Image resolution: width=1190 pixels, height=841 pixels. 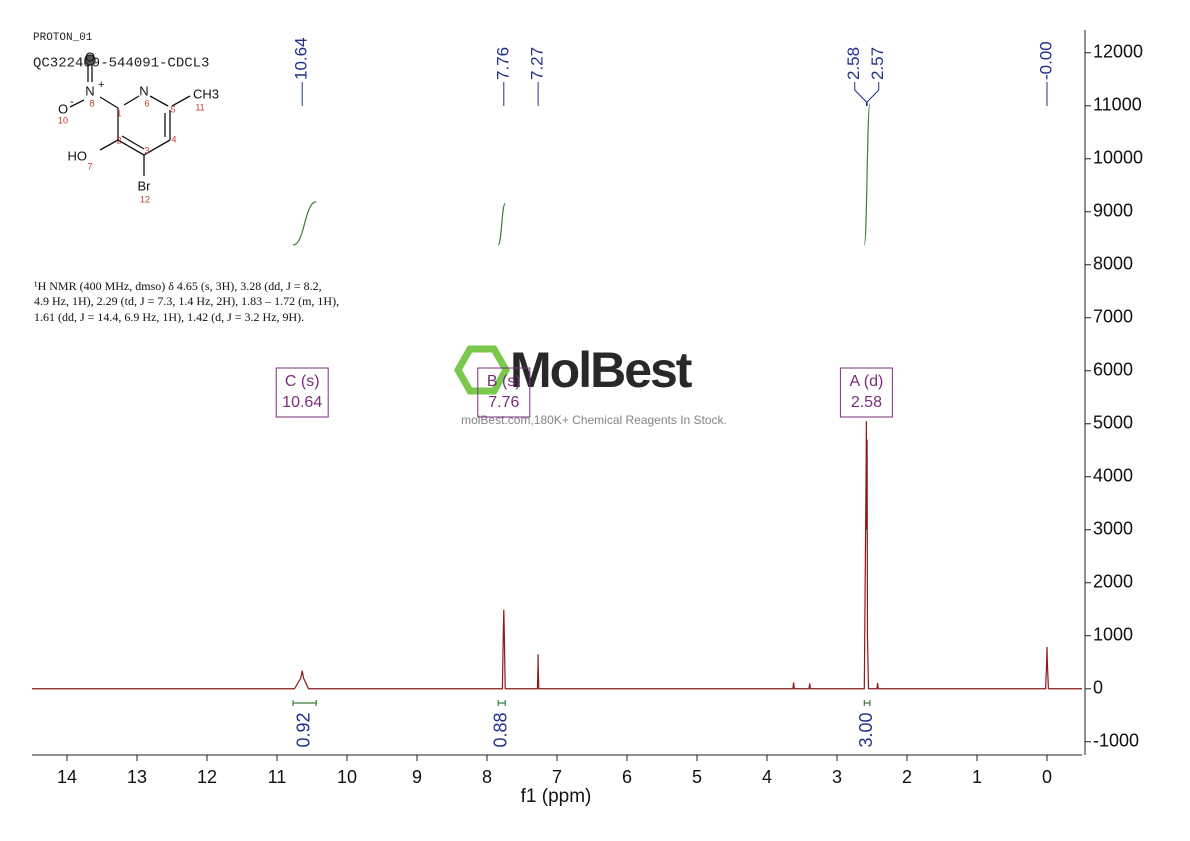 I want to click on peak-label: -0.00, so click(x=1045, y=60).